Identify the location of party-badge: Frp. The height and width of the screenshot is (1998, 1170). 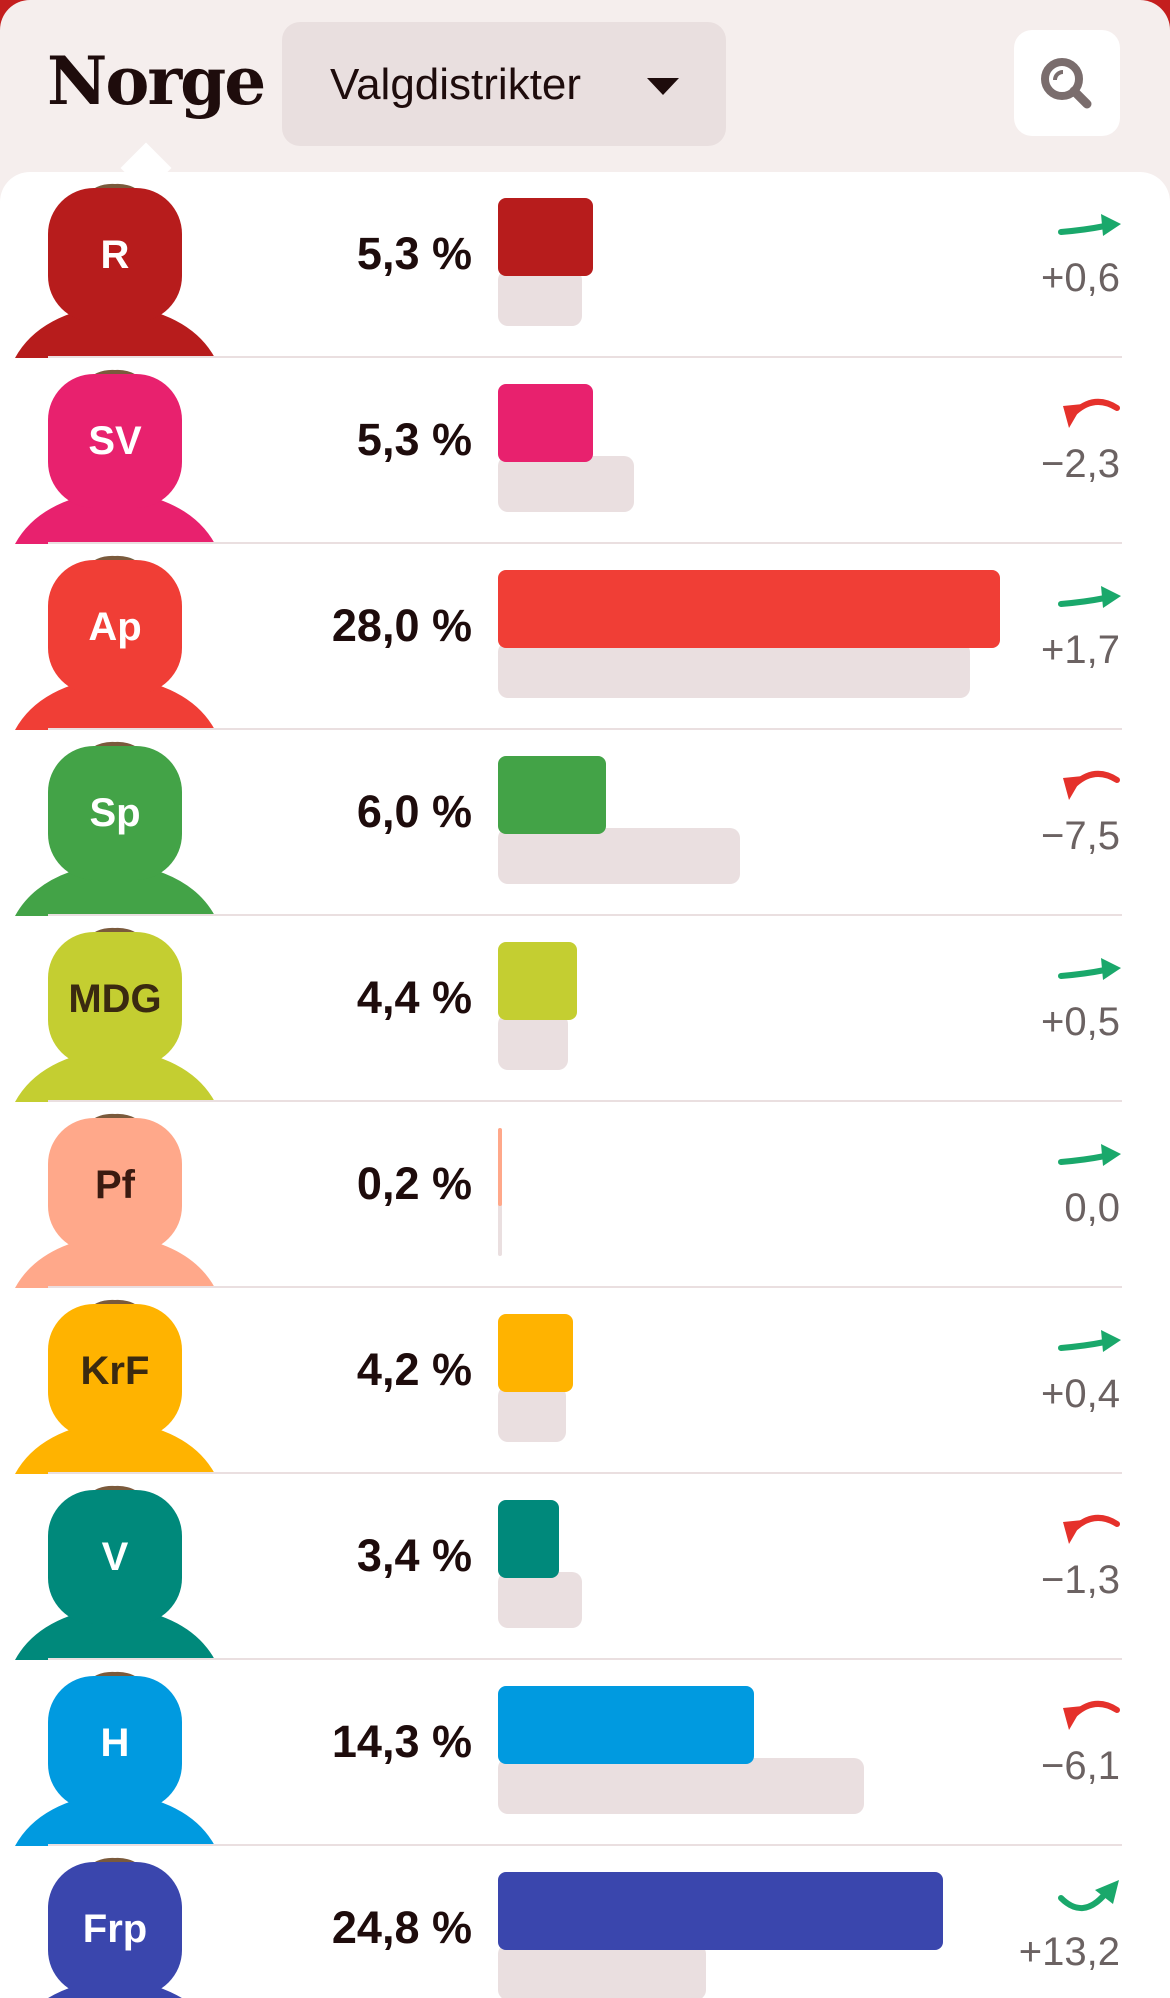
(115, 1929).